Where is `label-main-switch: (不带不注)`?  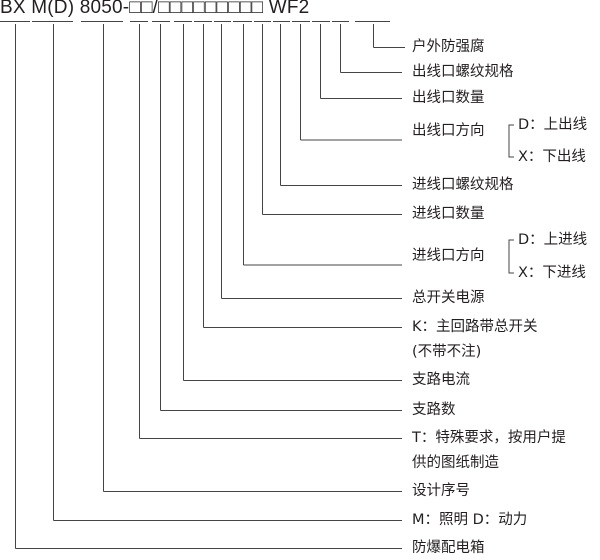 label-main-switch: (不带不注) is located at coordinates (447, 352).